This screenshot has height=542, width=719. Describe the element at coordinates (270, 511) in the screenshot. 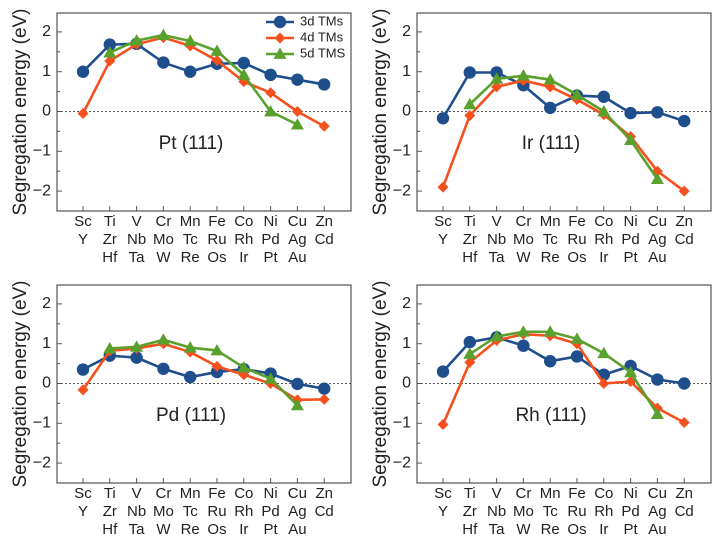

I see `x-tick-label: Pd` at that location.